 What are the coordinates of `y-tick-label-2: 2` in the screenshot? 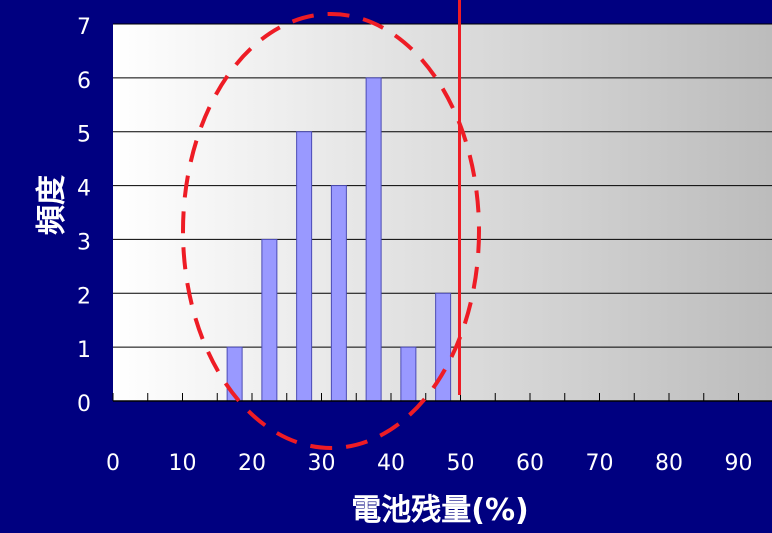 It's located at (84, 296).